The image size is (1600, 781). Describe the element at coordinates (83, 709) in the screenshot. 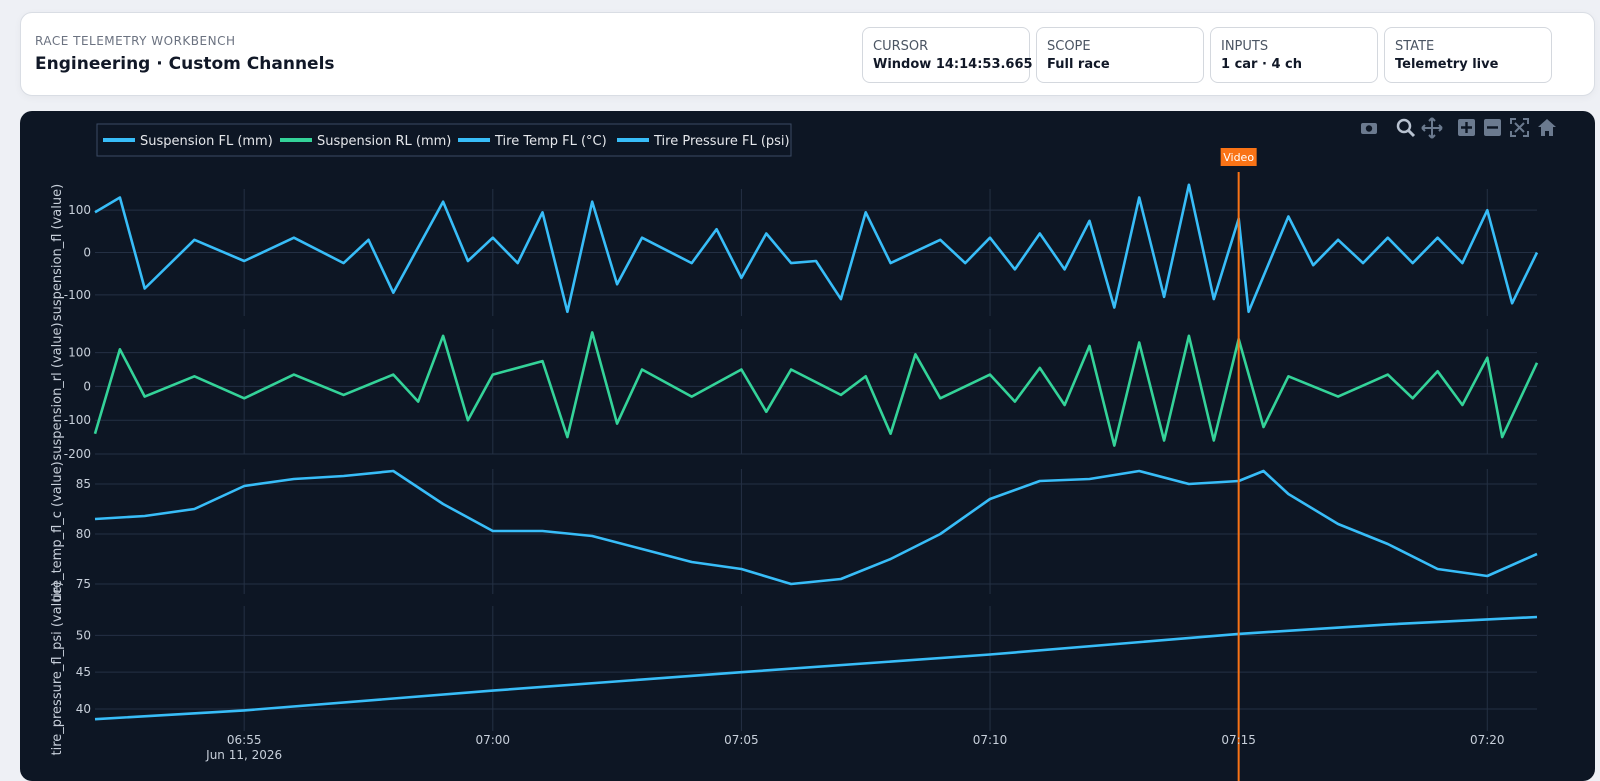

I see `y-tick-label: 40` at that location.